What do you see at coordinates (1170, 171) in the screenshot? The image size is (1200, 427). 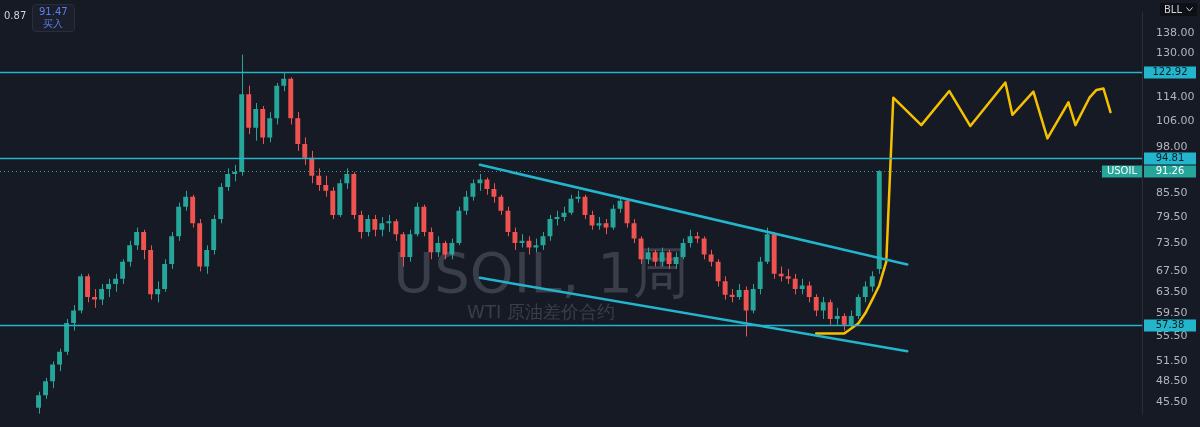 I see `ref-line-label: 91.26` at bounding box center [1170, 171].